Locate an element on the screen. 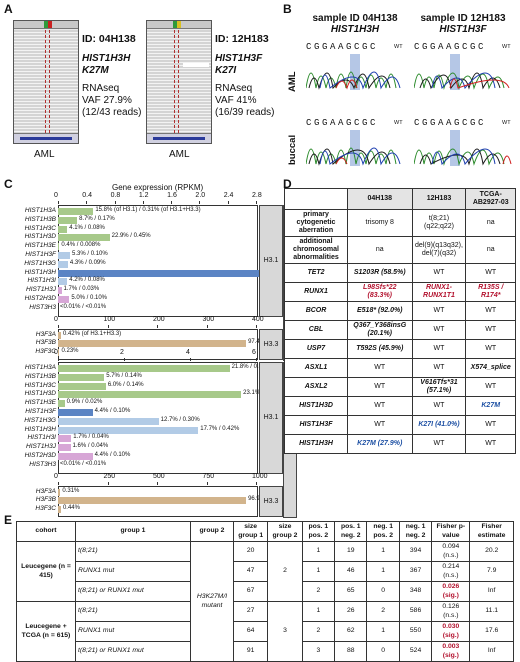 The height and width of the screenshot is (662, 520). group2-cell: H3K27M/I mutant is located at coordinates (212, 601).